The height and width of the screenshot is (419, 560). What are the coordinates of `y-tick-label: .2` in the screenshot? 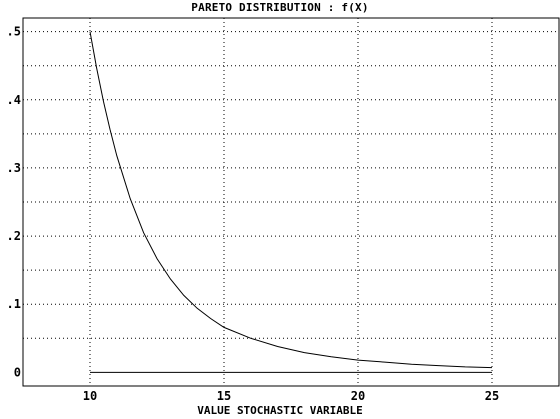 It's located at (14, 236).